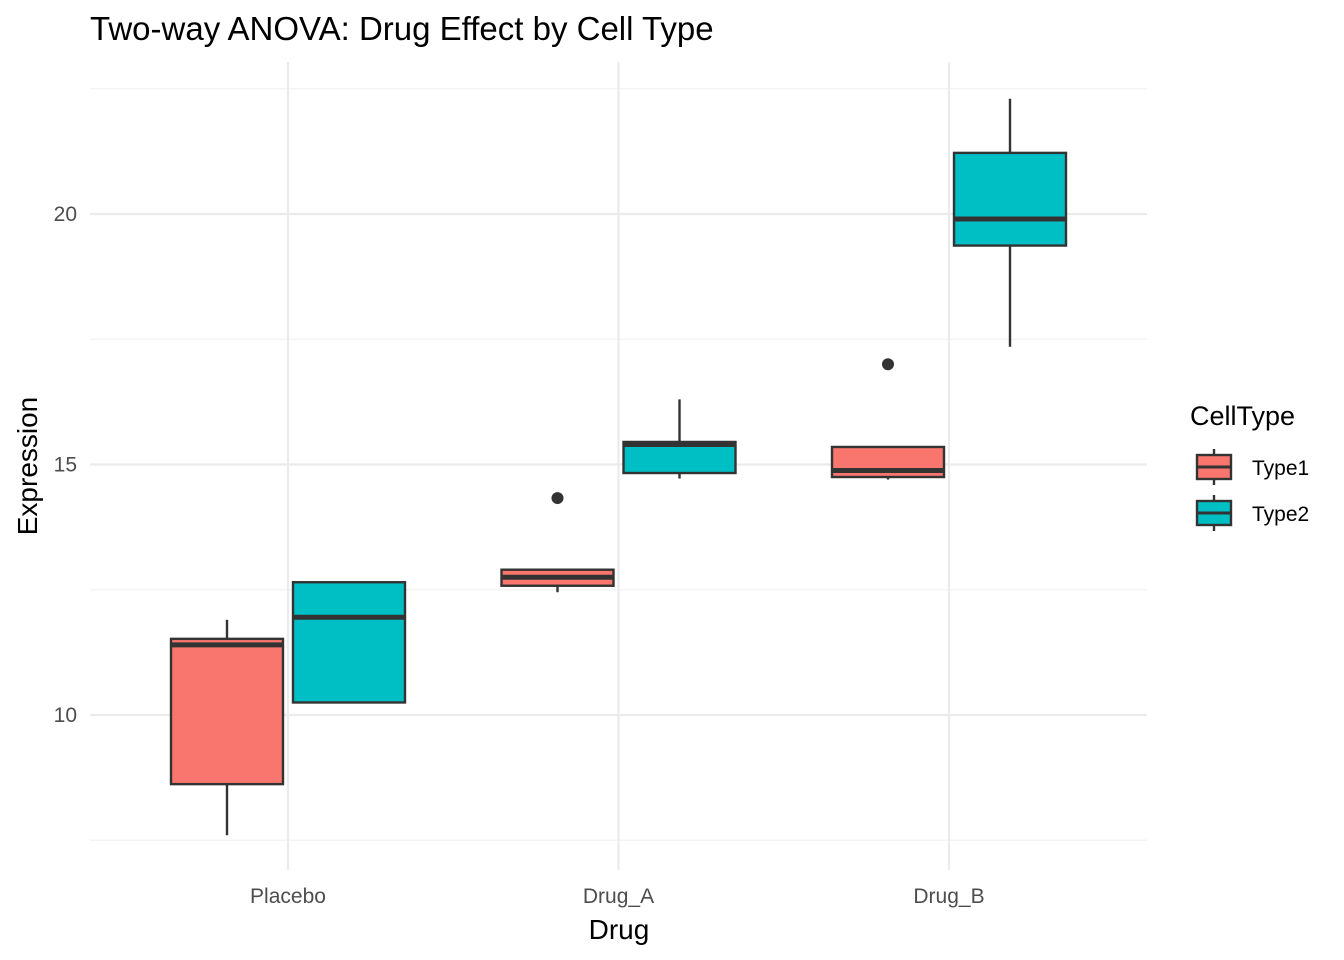 The width and height of the screenshot is (1344, 960). Describe the element at coordinates (1214, 467) in the screenshot. I see `legend-key-type1` at that location.